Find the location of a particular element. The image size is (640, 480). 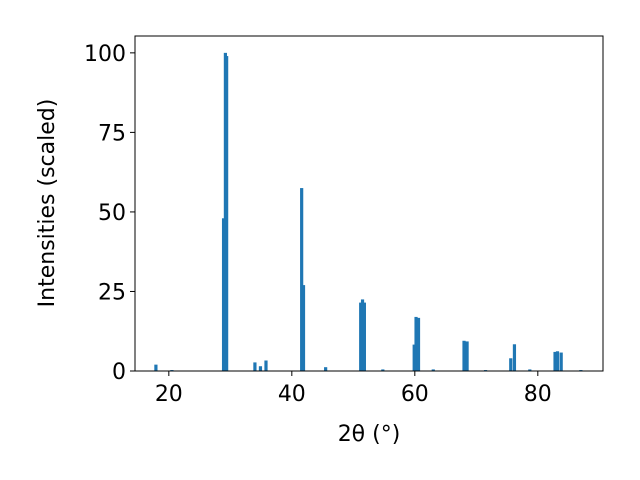

x-tick-label: 40 is located at coordinates (292, 394).